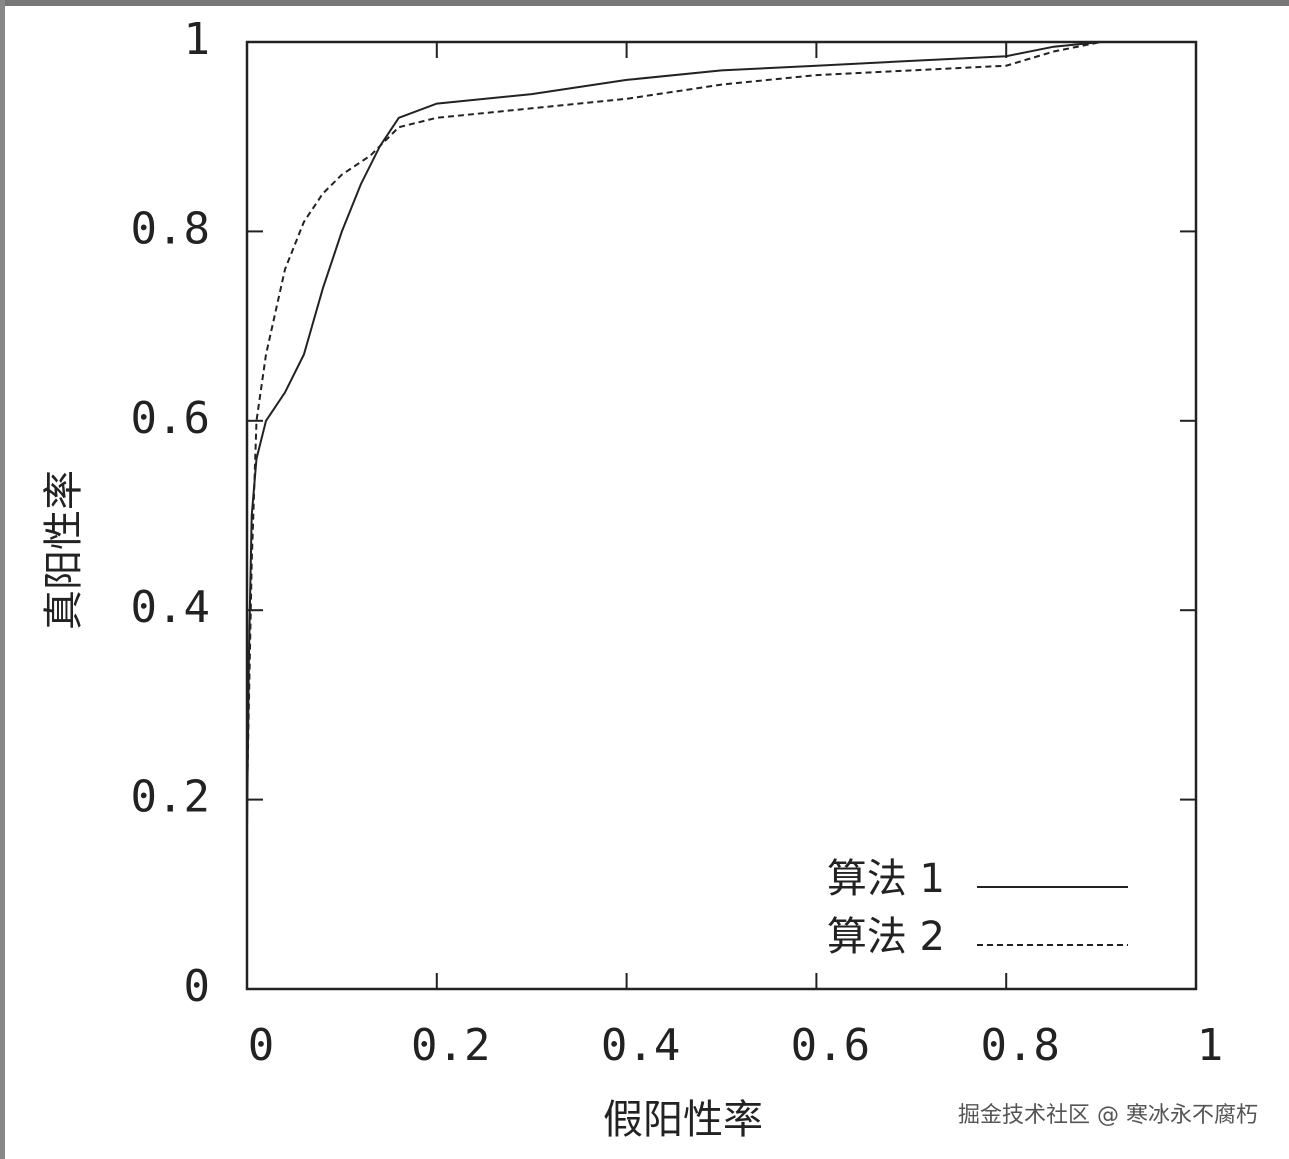  I want to click on legend-label: 算法 2, so click(886, 937).